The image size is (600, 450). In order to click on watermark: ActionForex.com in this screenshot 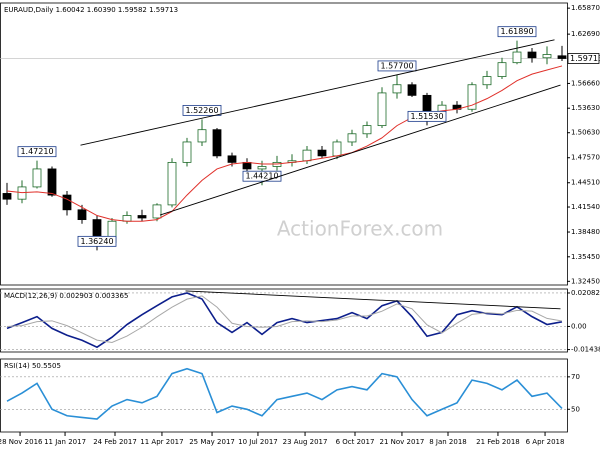, I will do `click(360, 229)`.